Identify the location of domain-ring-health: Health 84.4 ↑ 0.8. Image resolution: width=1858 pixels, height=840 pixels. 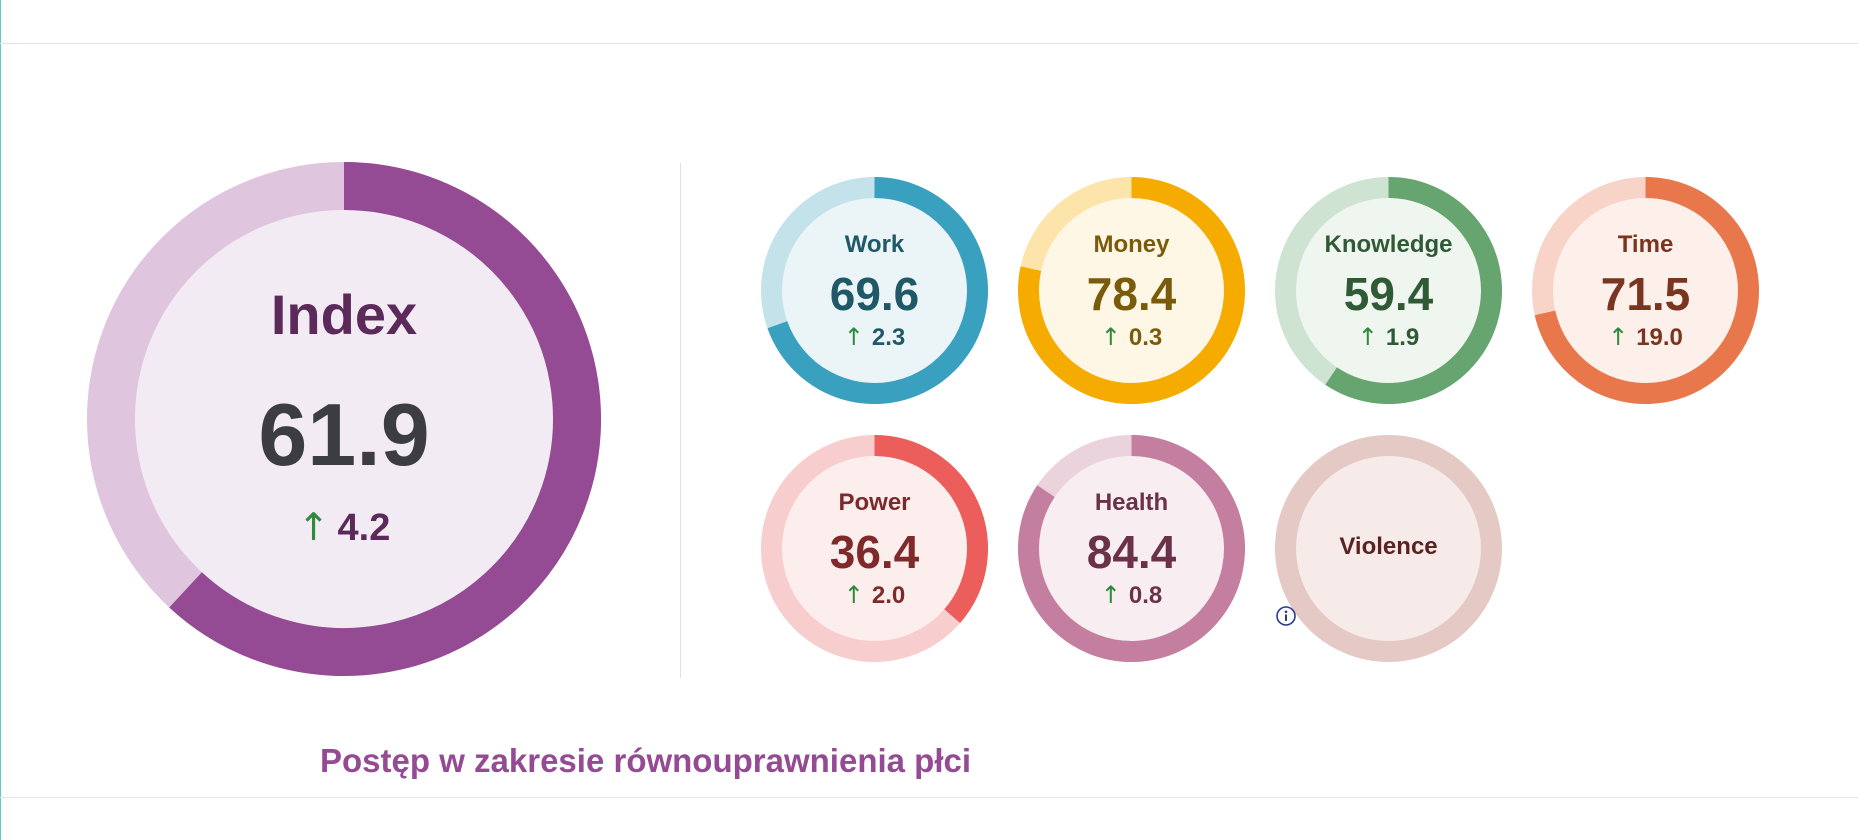
(1131, 548).